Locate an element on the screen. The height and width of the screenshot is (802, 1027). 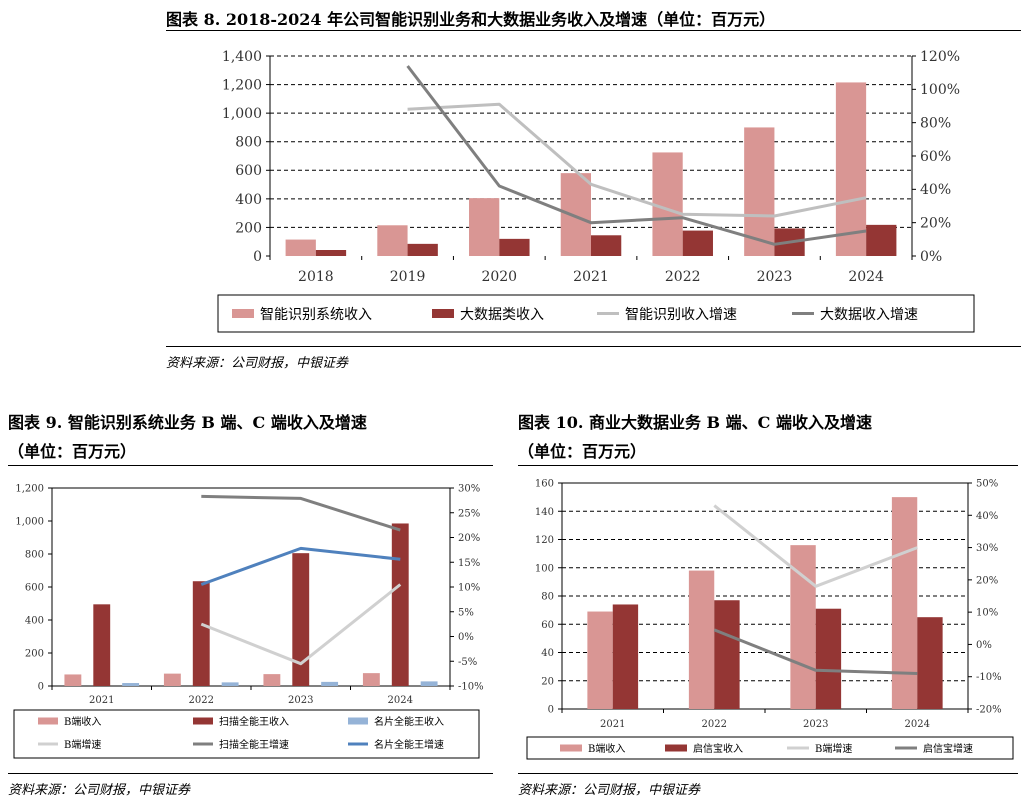
fig8-y-tick-label: 1,400 is located at coordinates (242, 57).